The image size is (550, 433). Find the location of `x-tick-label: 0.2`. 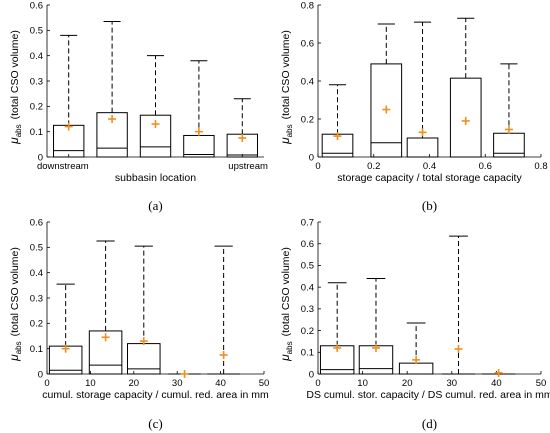

x-tick-label: 0.2 is located at coordinates (373, 166).